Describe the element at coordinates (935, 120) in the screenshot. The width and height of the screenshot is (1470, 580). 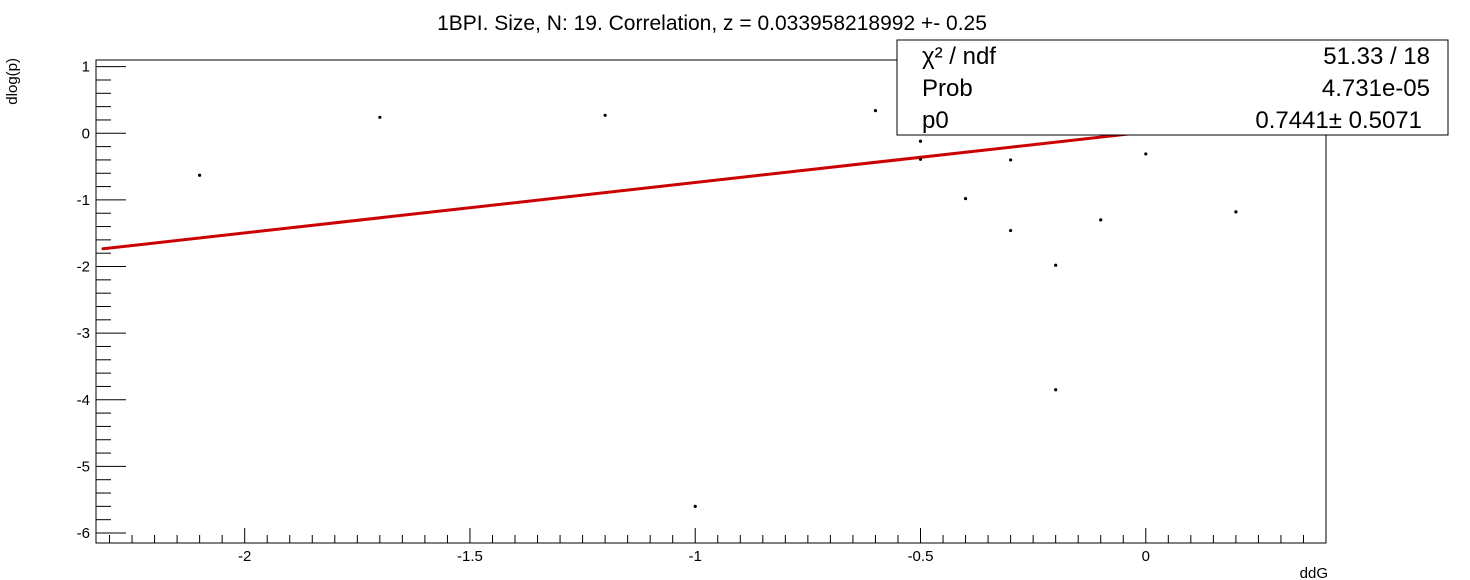
I see `stats-p0-label: p0` at that location.